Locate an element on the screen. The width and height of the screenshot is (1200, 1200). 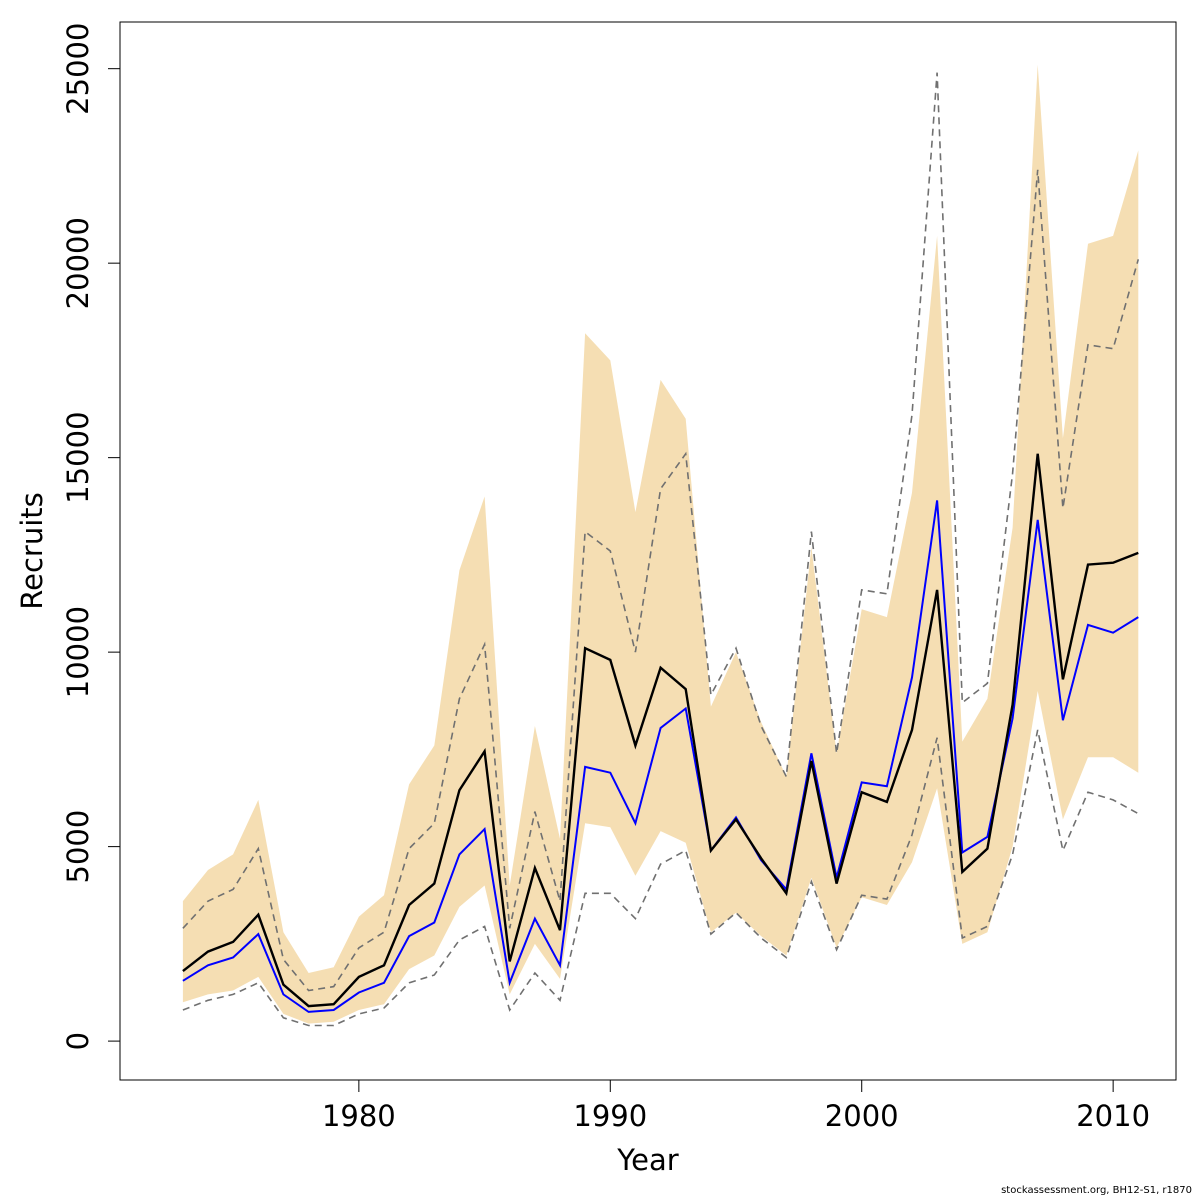
y-tick-label: 10000 is located at coordinates (78, 652).